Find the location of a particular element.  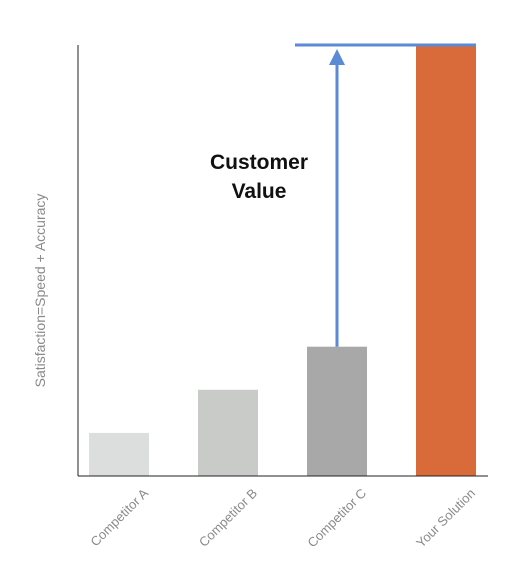

bar-competitor-c is located at coordinates (337, 411).